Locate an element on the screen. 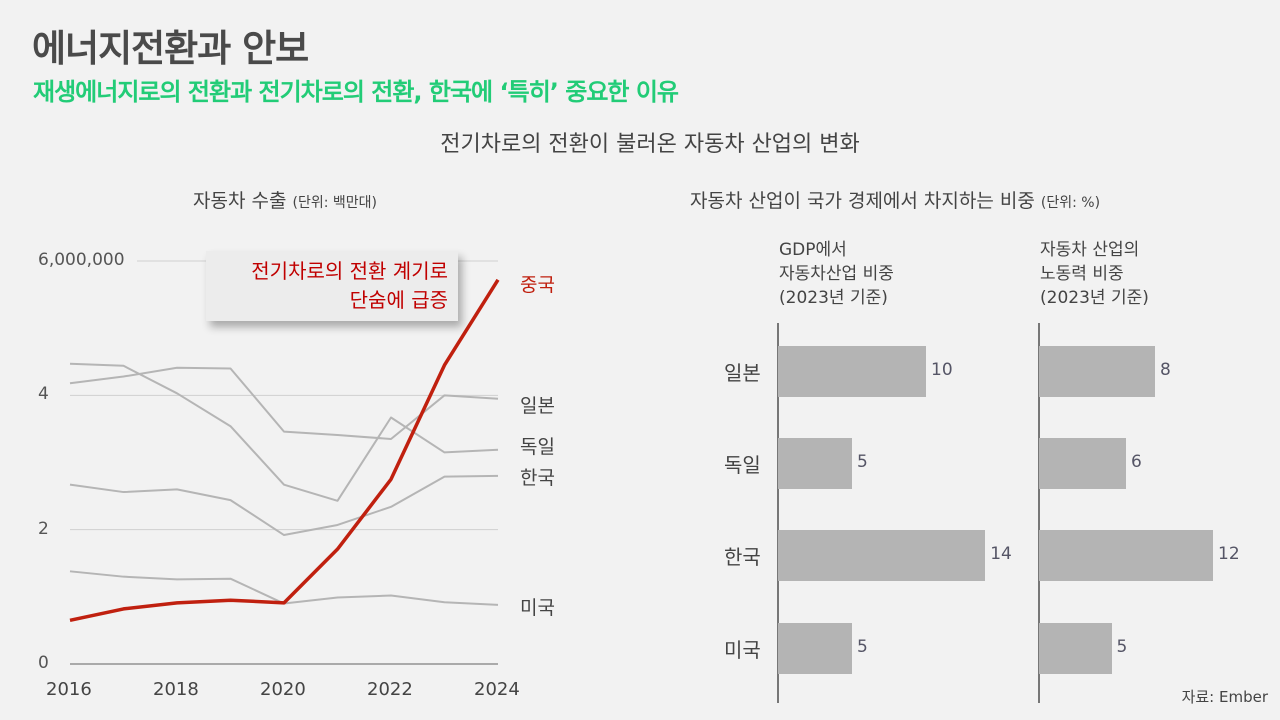 The width and height of the screenshot is (1280, 720). series-line-독일 is located at coordinates (284, 432).